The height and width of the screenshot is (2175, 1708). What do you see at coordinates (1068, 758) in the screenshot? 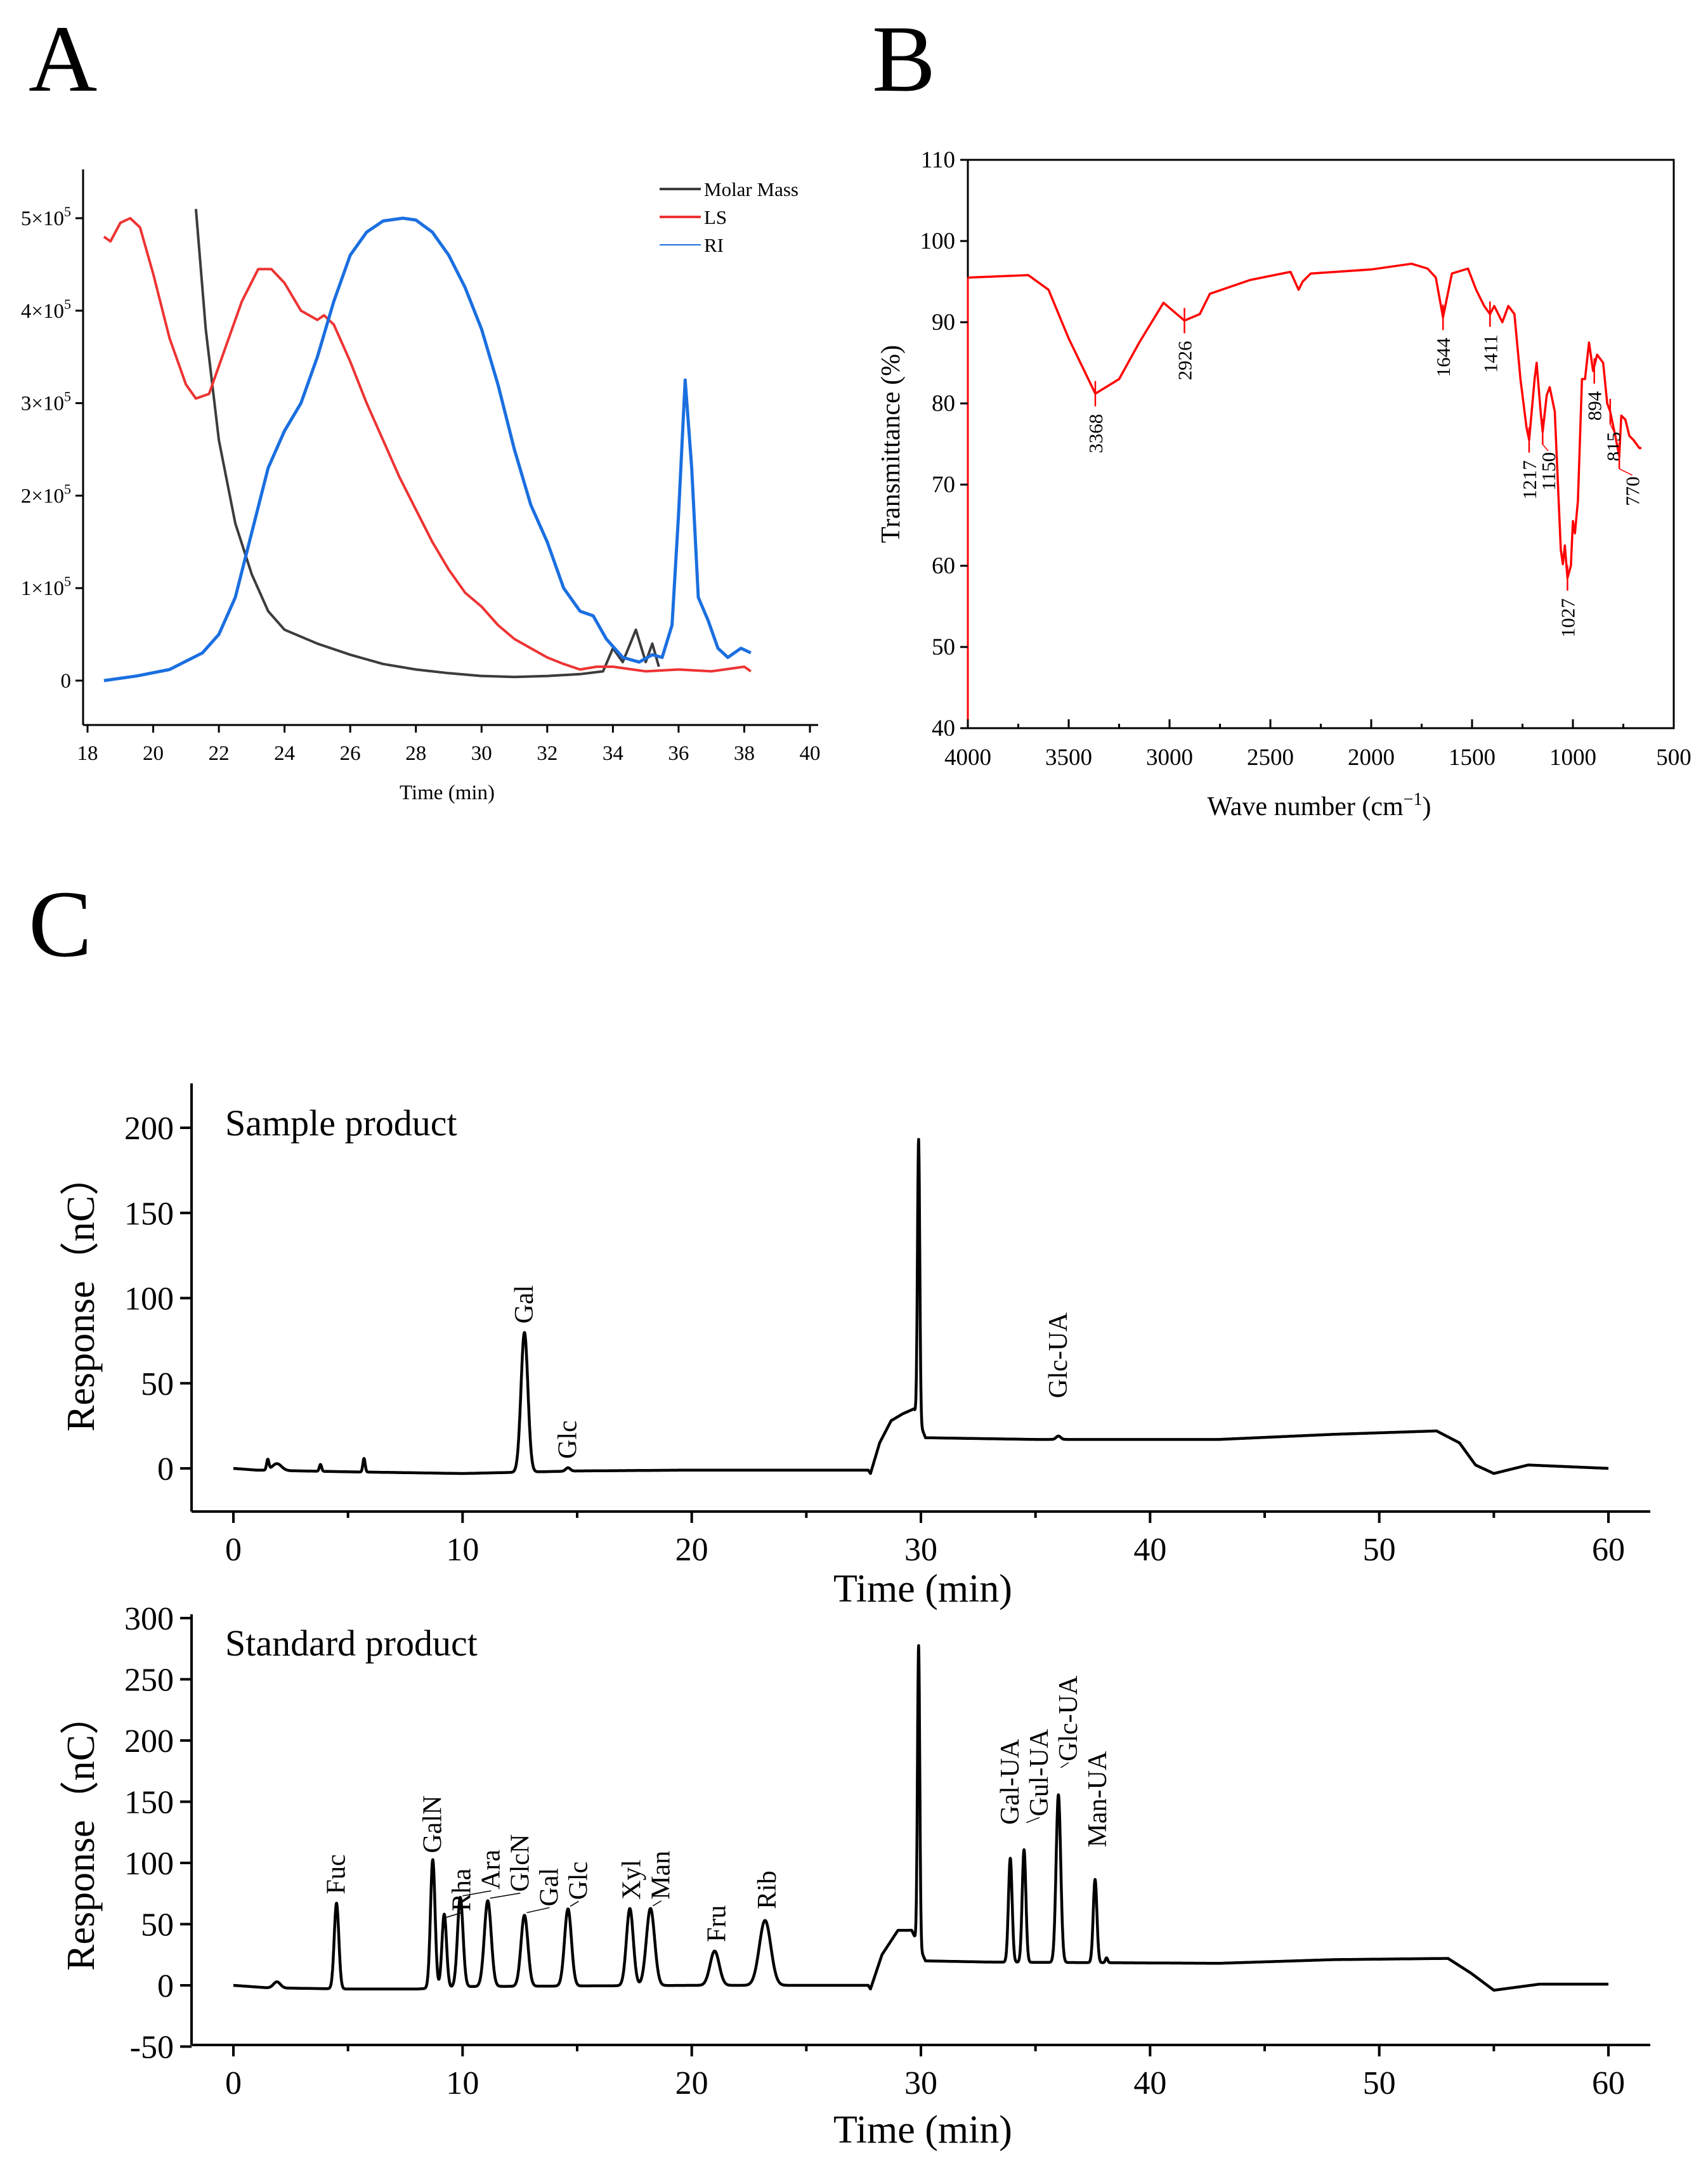
I see `x-tick-label: 3500` at bounding box center [1068, 758].